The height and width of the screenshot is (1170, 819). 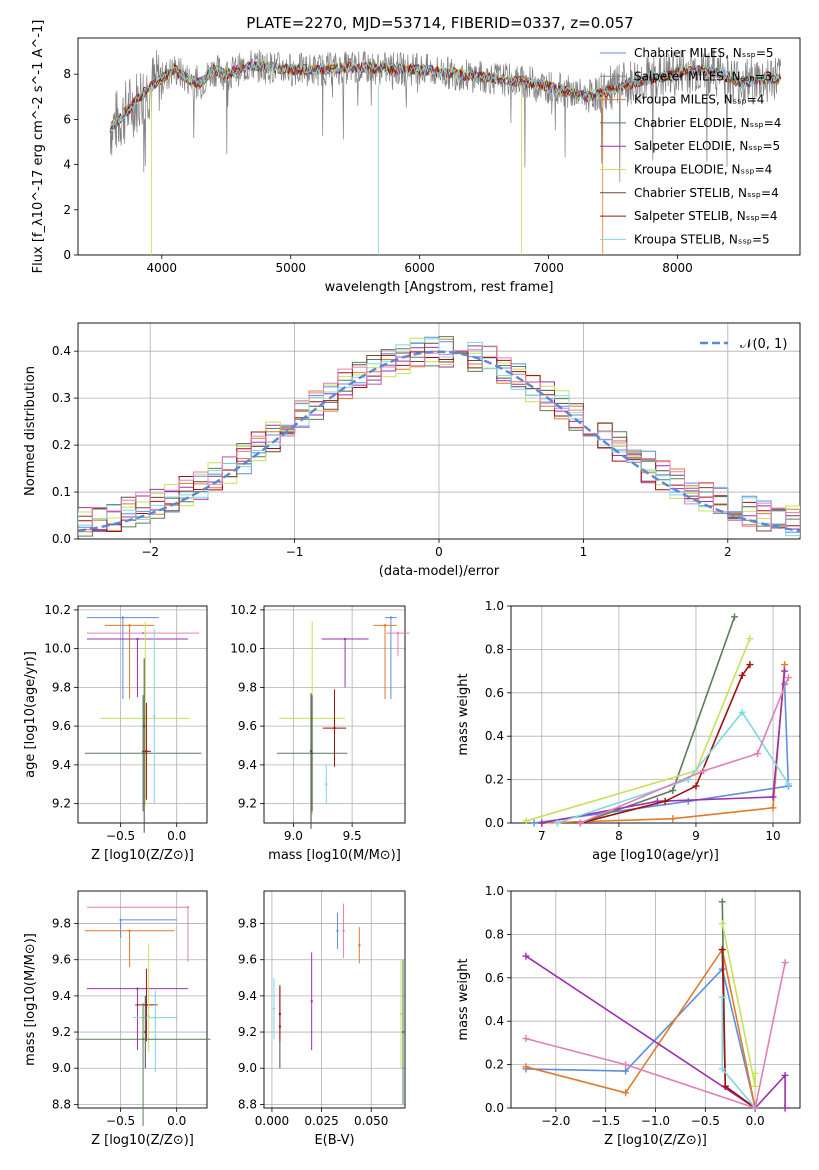 What do you see at coordinates (703, 76) in the screenshot?
I see `legend-label: Salpeter MILES, Nₛₛₚ=3` at bounding box center [703, 76].